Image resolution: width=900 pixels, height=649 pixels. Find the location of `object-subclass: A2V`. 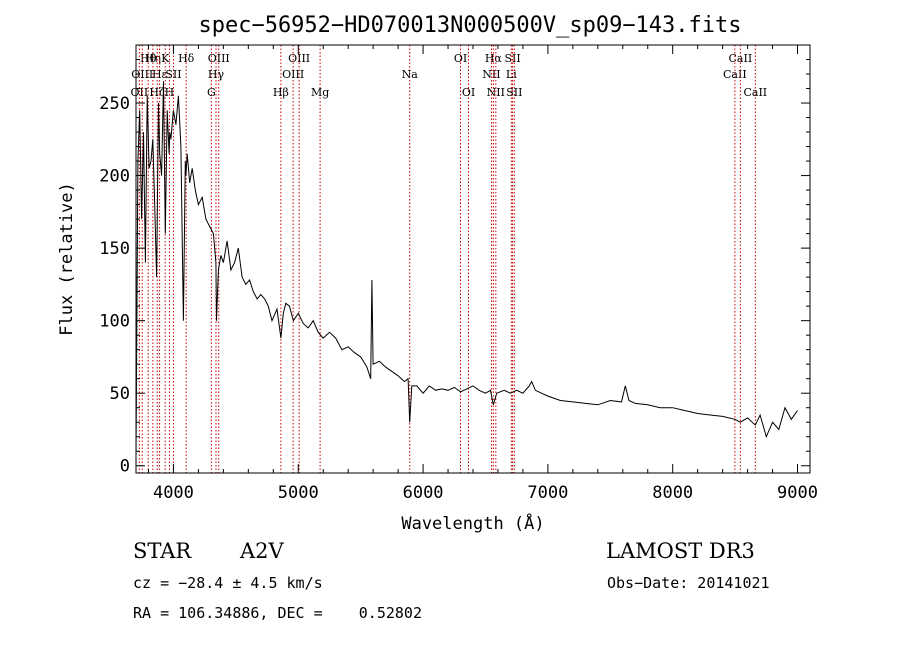

object-subclass: A2V is located at coordinates (262, 551).